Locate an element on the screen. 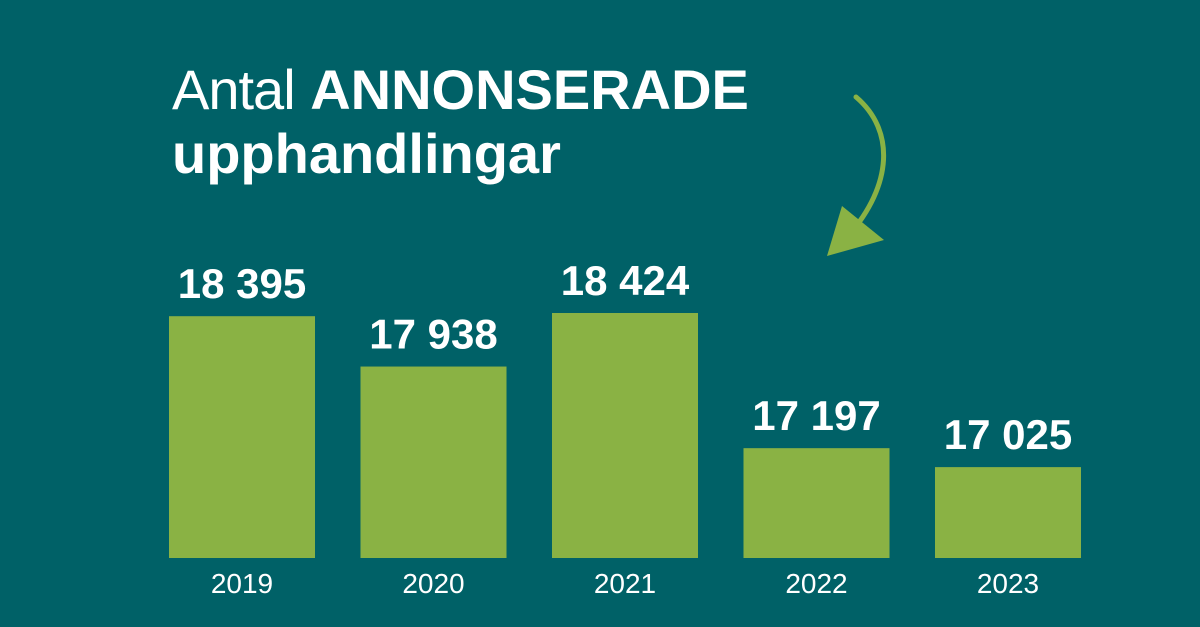 This screenshot has height=627, width=1200. title-line2: upphandlingar is located at coordinates (366, 153).